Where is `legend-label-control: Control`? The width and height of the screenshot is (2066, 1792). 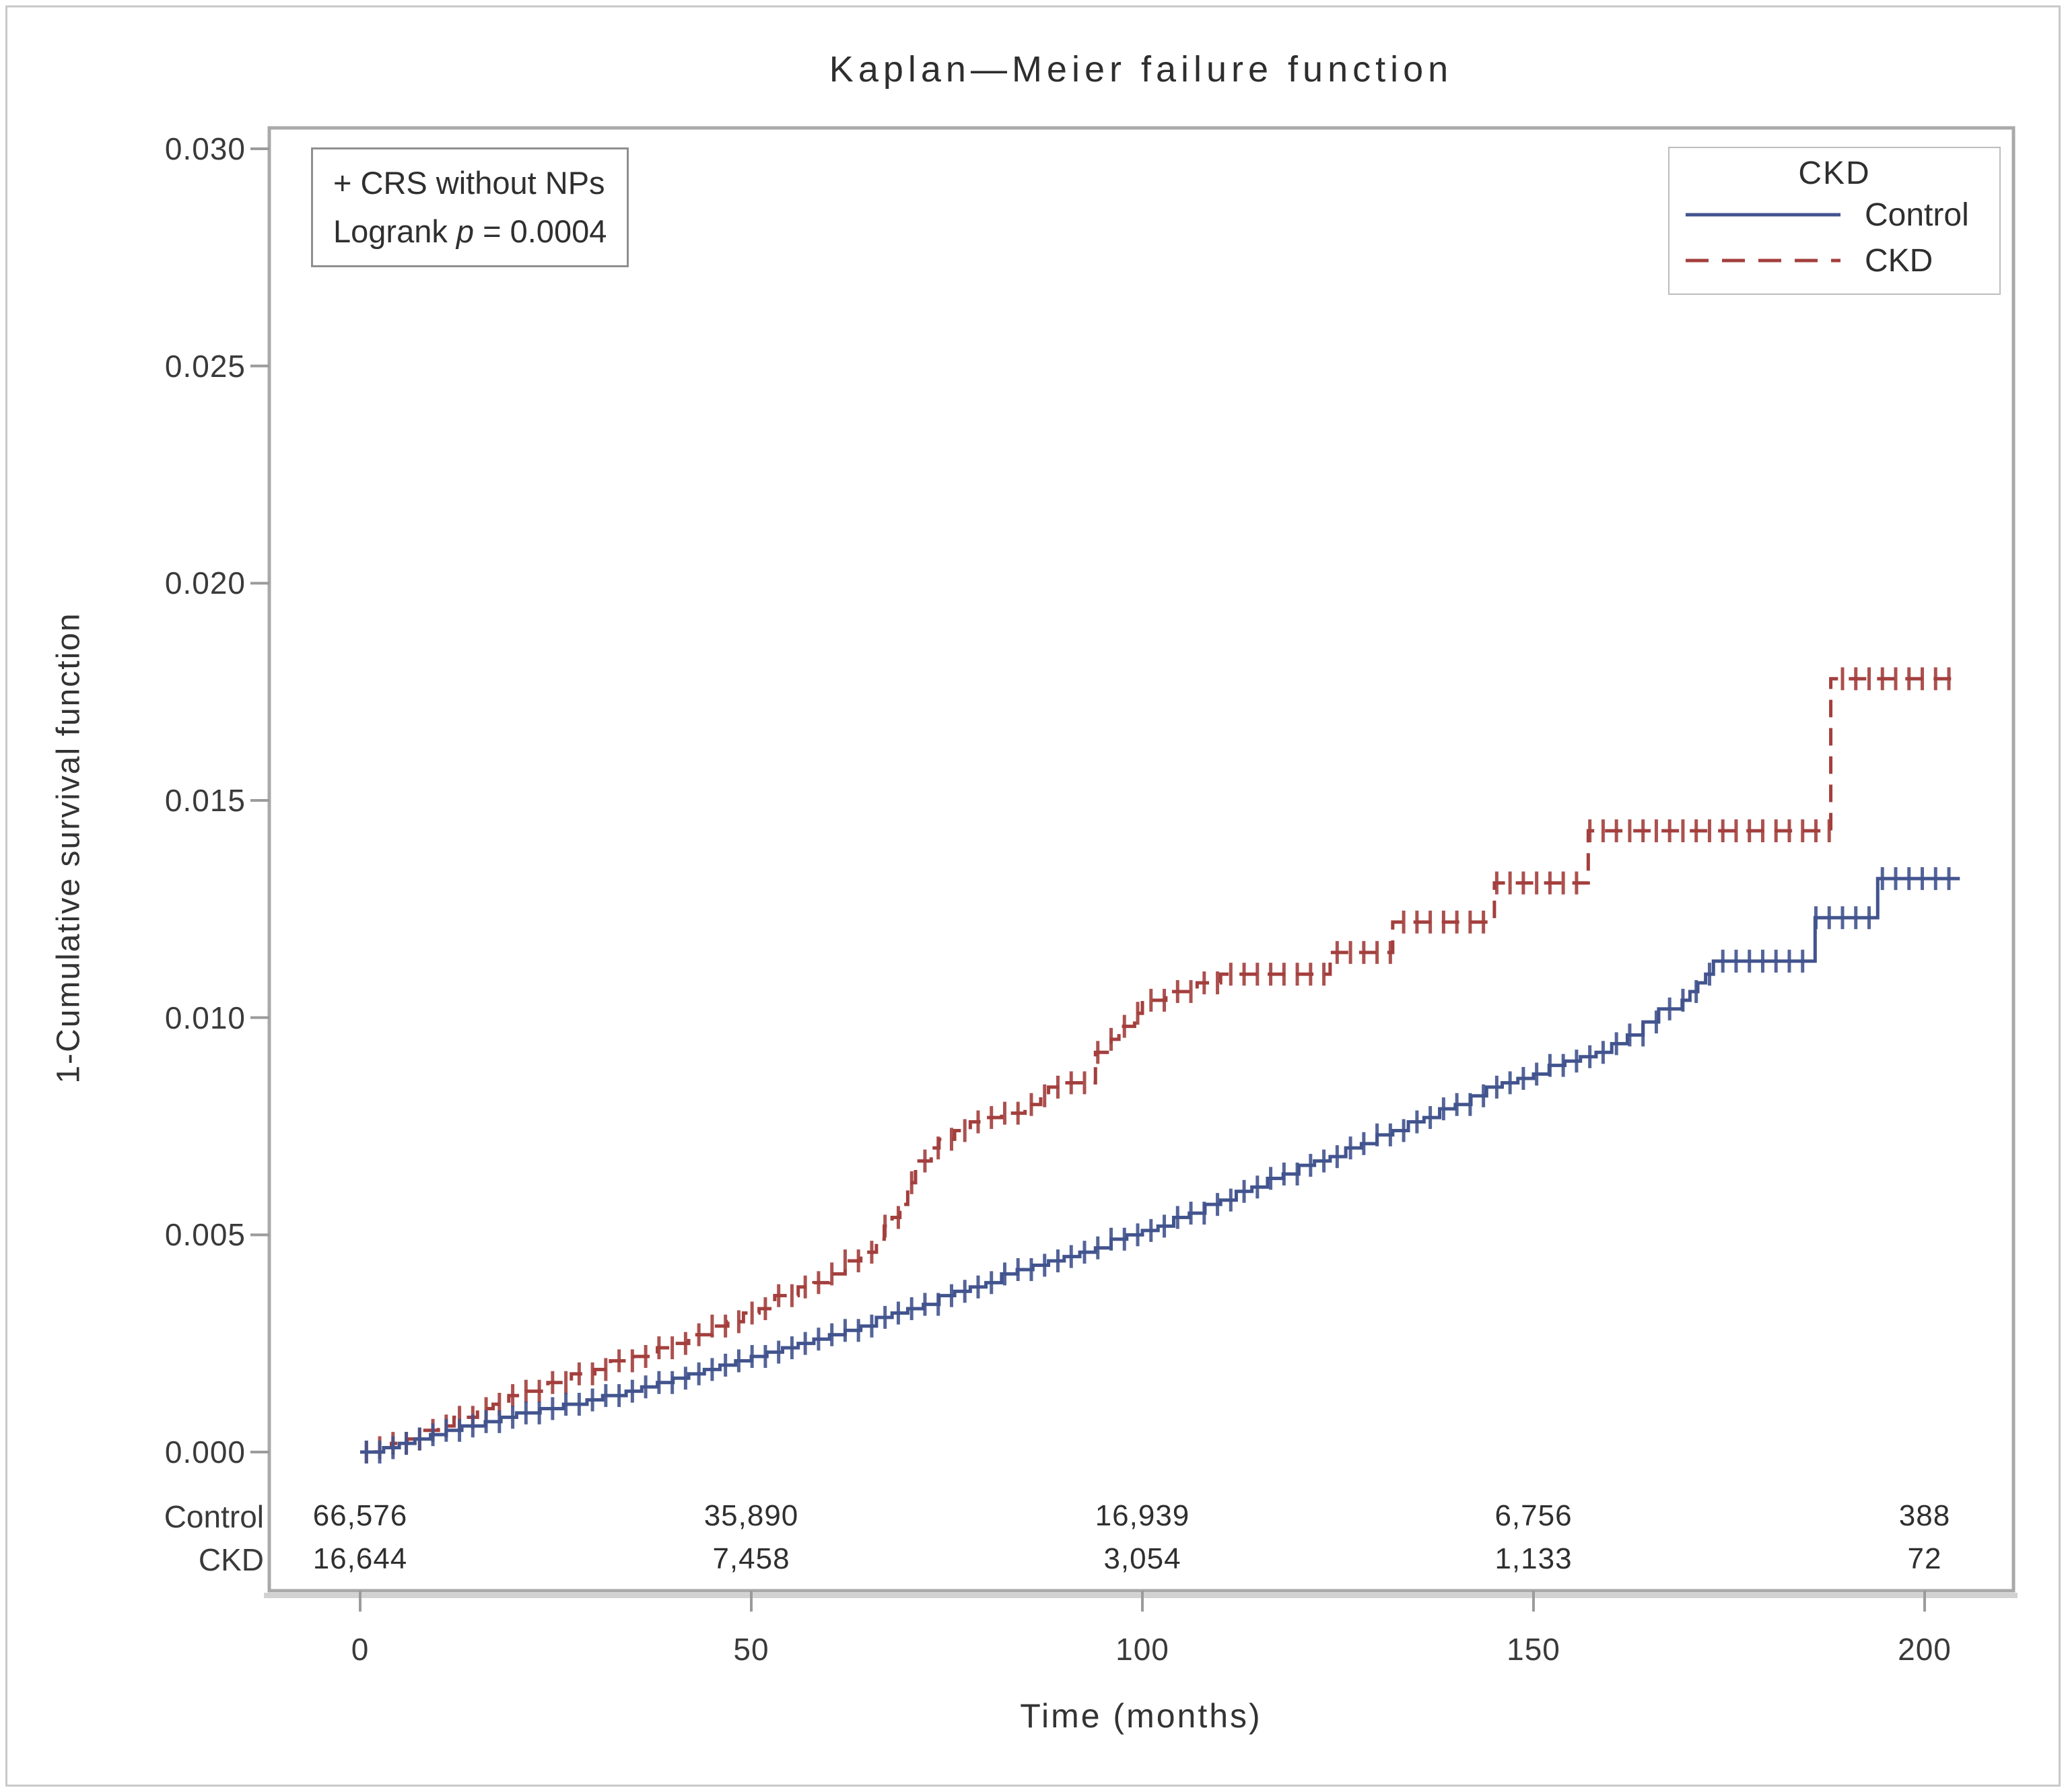
legend-label-control: Control is located at coordinates (1917, 215).